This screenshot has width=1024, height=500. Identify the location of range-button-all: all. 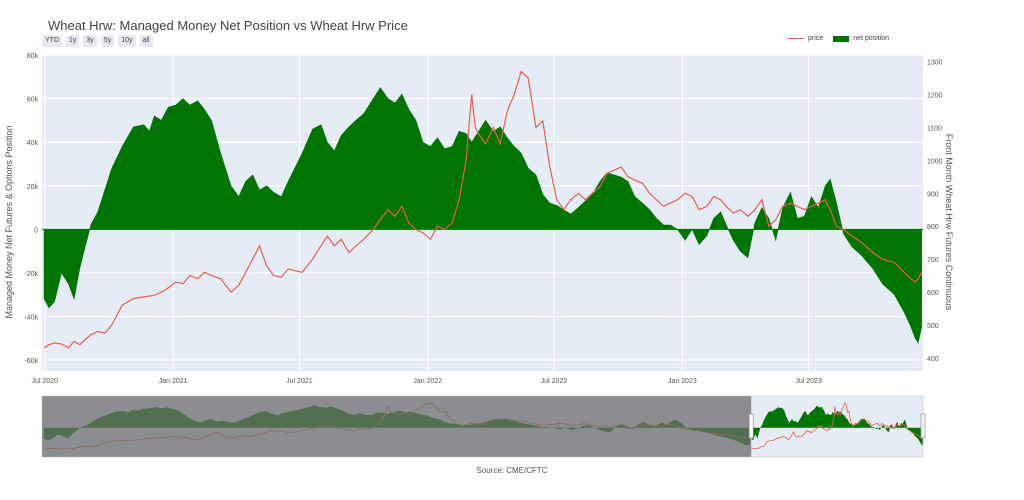
(146, 41).